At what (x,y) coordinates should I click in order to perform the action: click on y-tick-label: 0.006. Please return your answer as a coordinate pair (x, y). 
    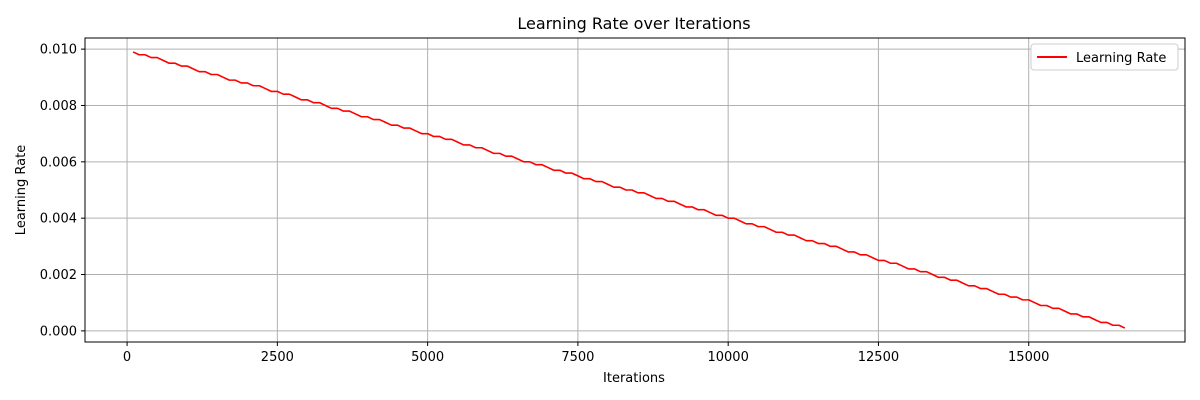
    Looking at the image, I should click on (58, 162).